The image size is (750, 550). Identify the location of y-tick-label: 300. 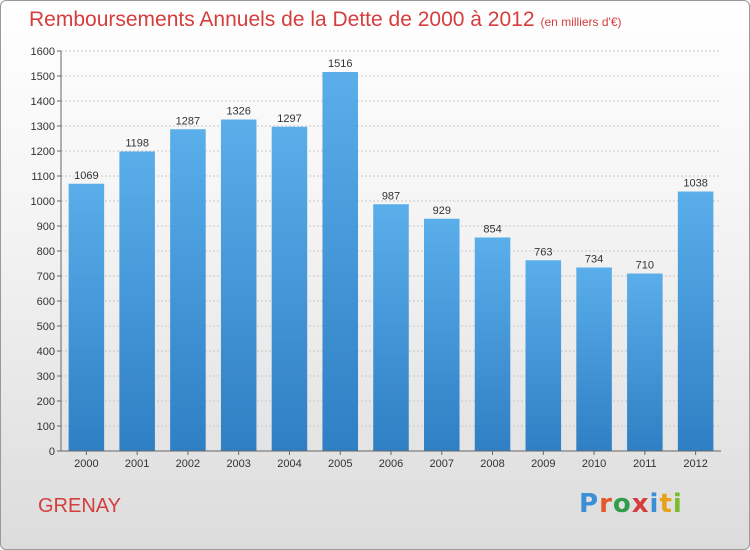
(46, 377).